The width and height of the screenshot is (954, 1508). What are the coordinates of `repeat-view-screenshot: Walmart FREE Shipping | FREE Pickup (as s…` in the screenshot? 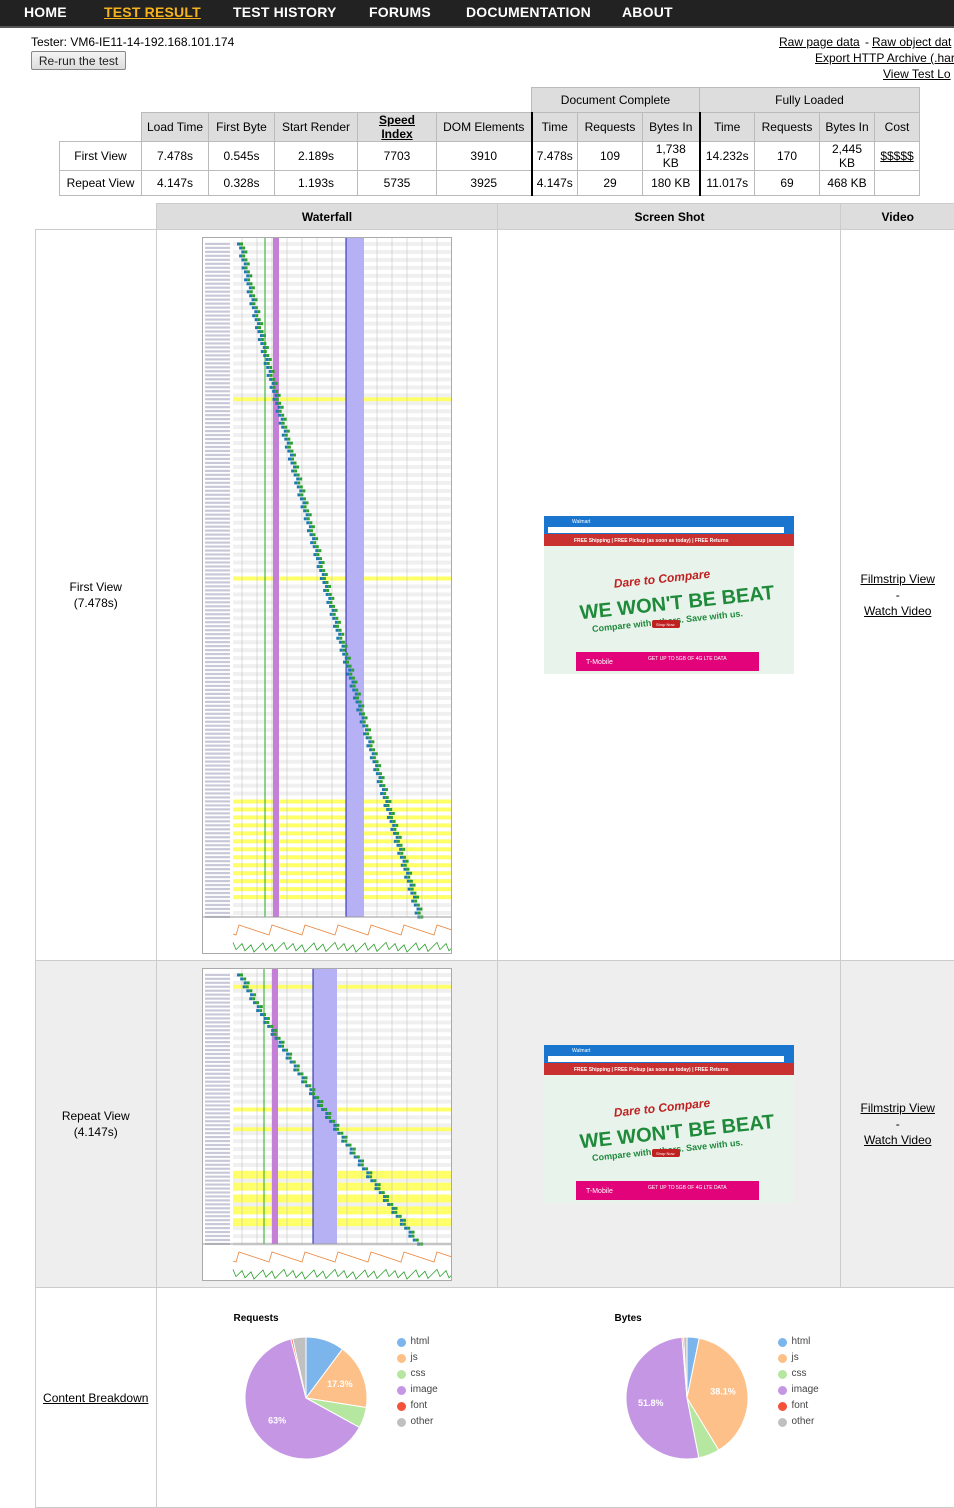 It's located at (669, 1124).